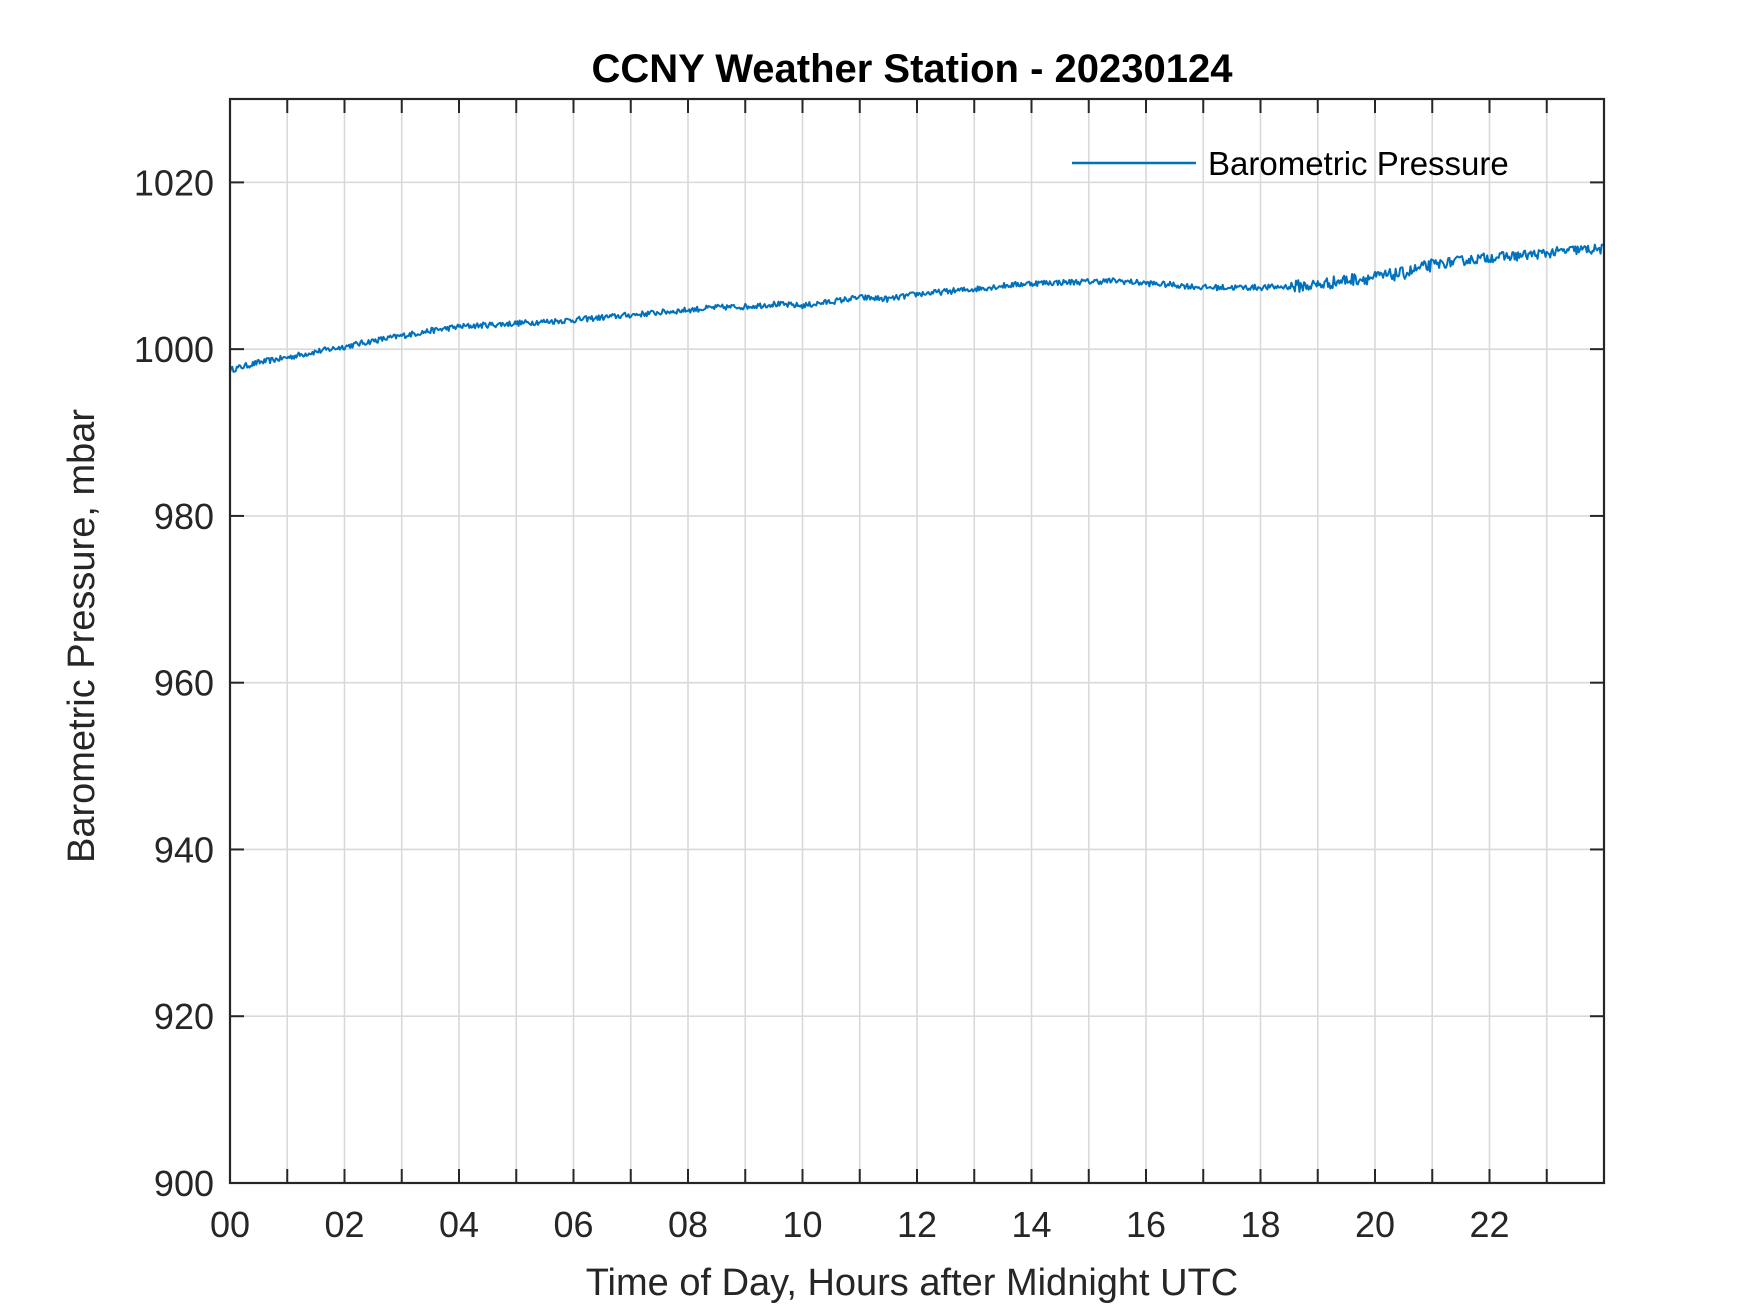 The width and height of the screenshot is (1750, 1313). What do you see at coordinates (184, 1183) in the screenshot?
I see `y-tick-label: 900` at bounding box center [184, 1183].